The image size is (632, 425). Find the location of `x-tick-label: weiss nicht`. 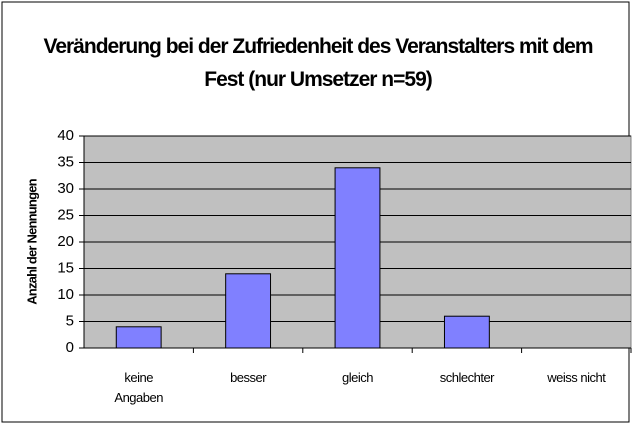

x-tick-label: weiss nicht is located at coordinates (576, 377).